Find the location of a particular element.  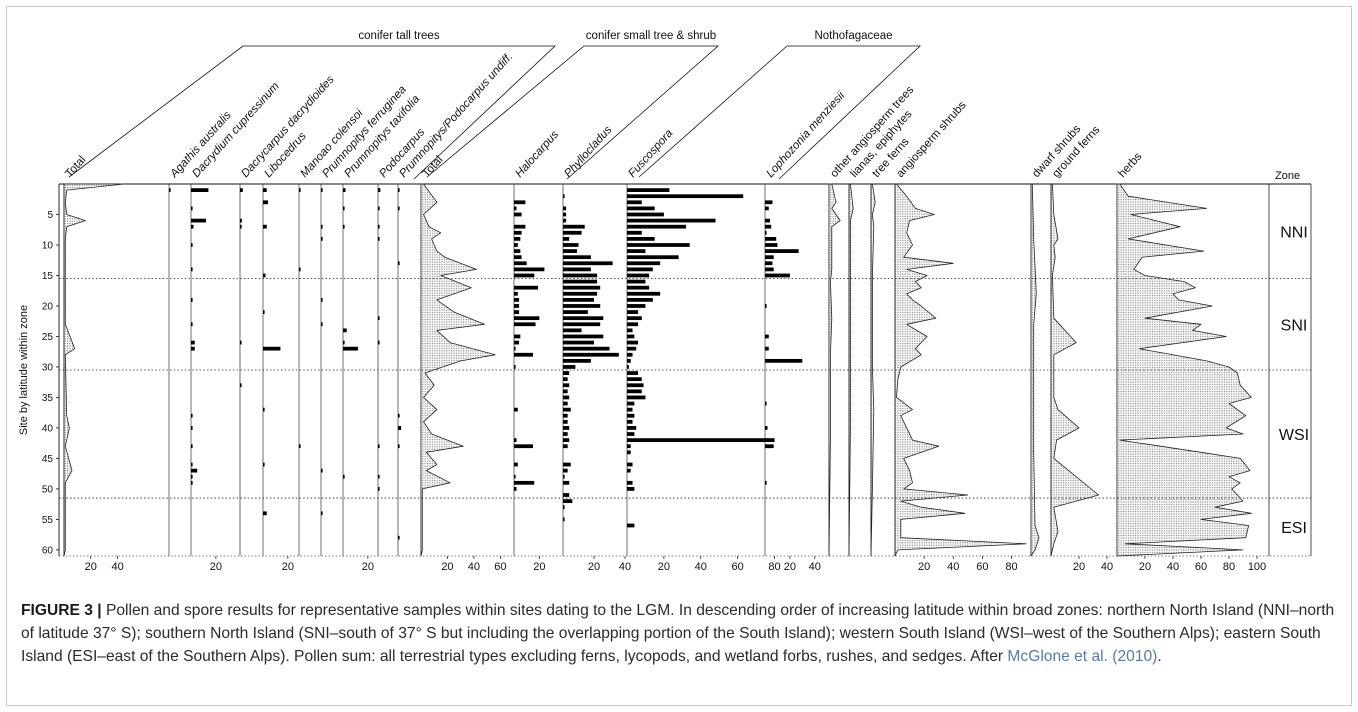

y-tick-label: 45 is located at coordinates (48, 459).